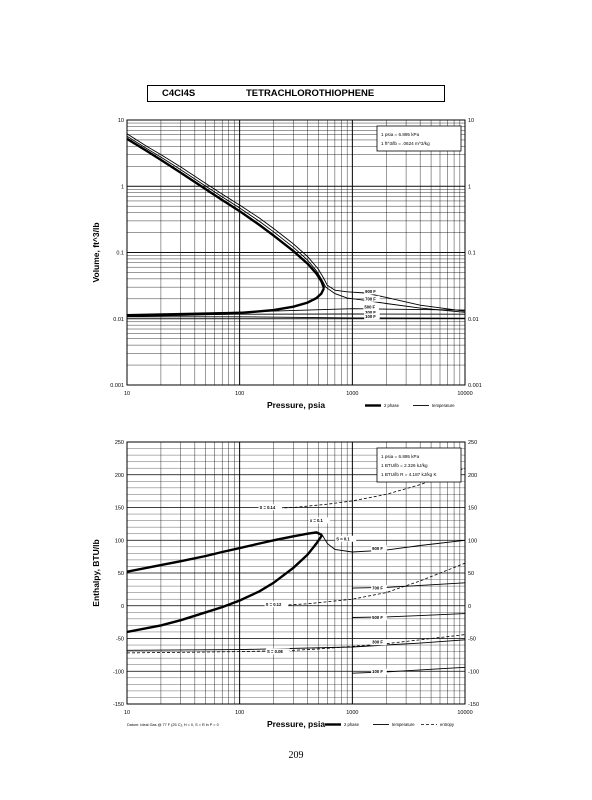  I want to click on curve-label: 900 F, so click(370, 291).